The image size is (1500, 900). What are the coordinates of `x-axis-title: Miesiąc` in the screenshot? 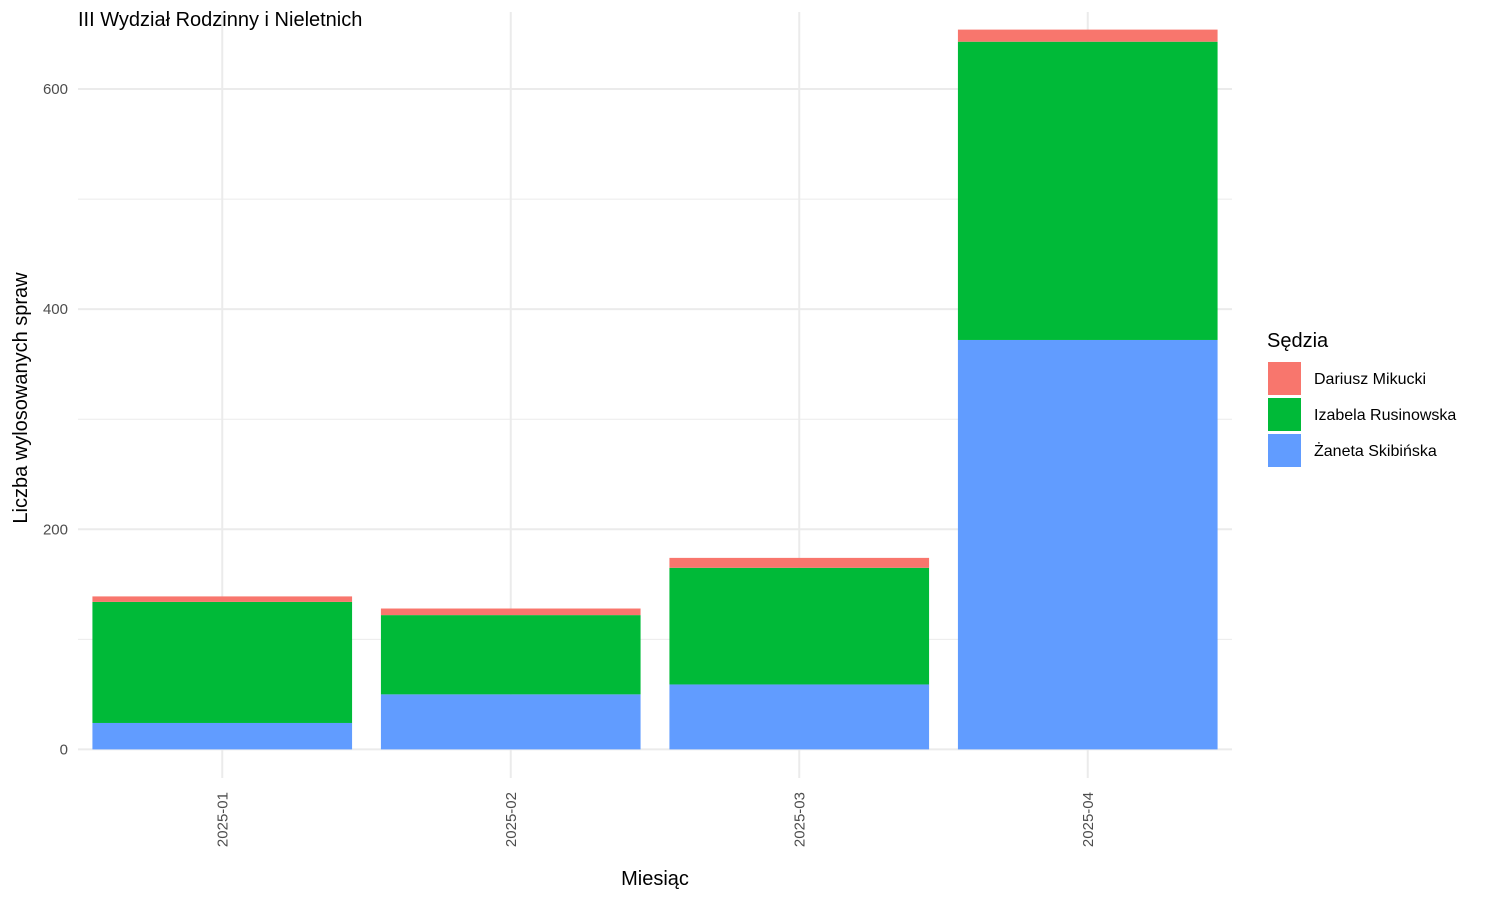 It's located at (655, 879).